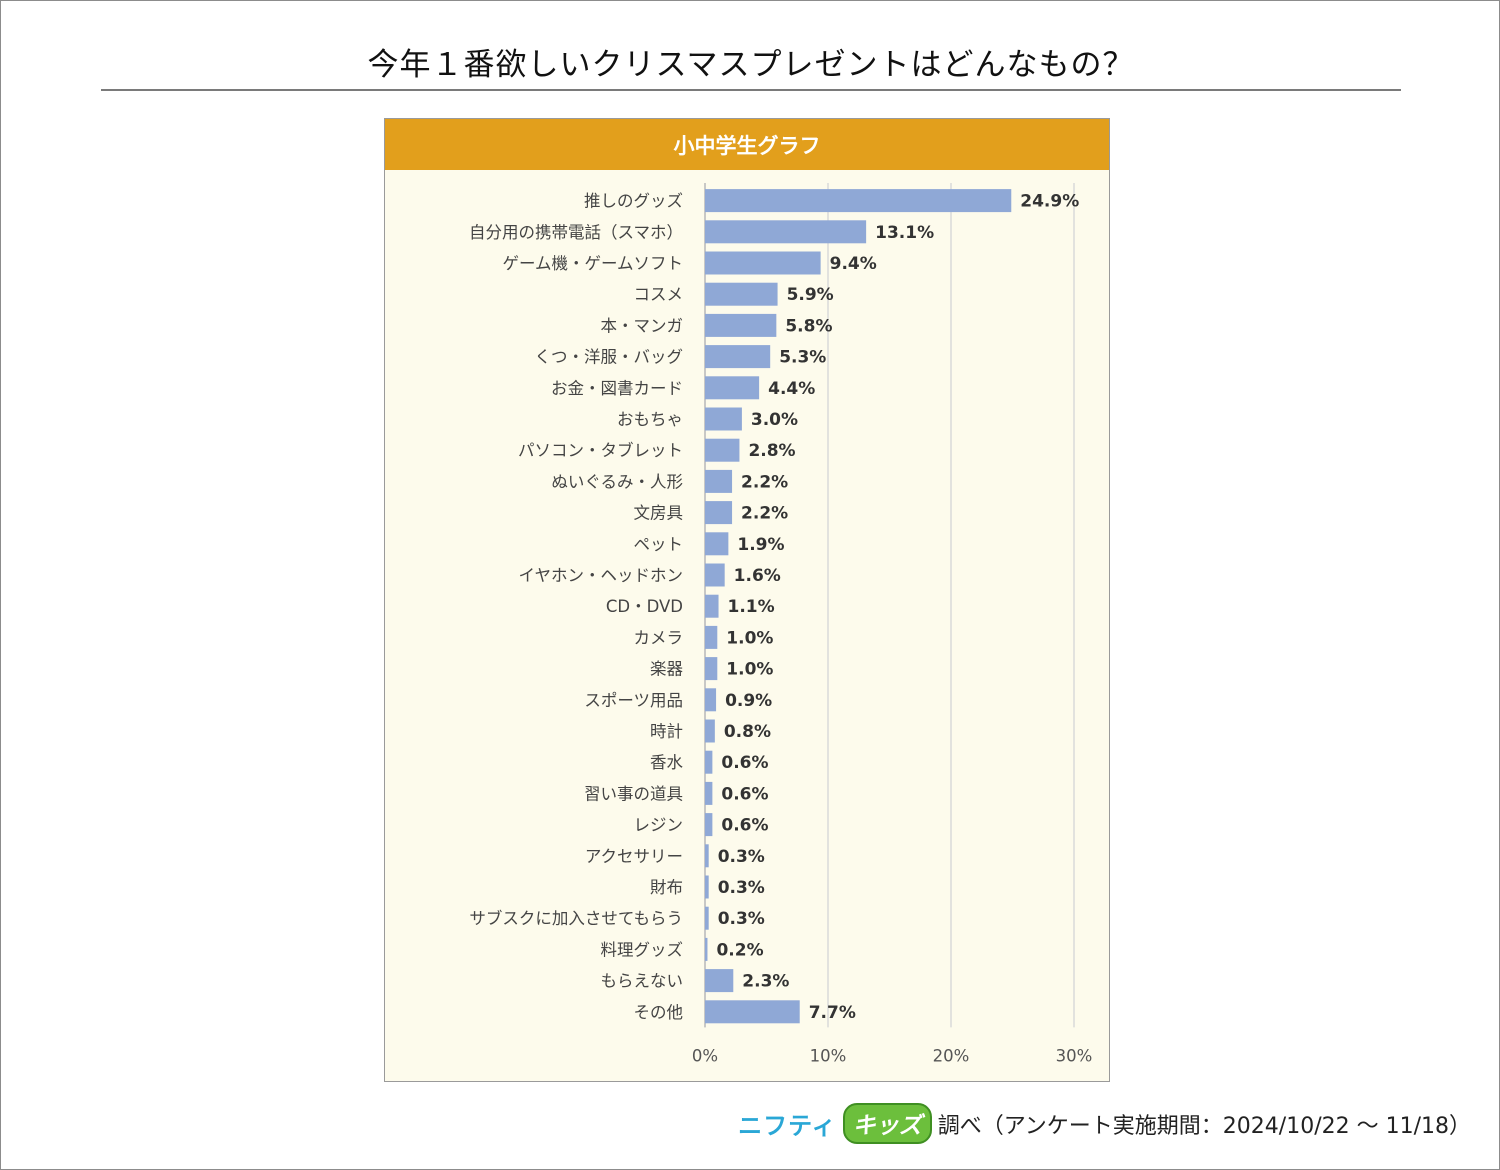  What do you see at coordinates (1049, 202) in the screenshot?
I see `data-label: 24.9%` at bounding box center [1049, 202].